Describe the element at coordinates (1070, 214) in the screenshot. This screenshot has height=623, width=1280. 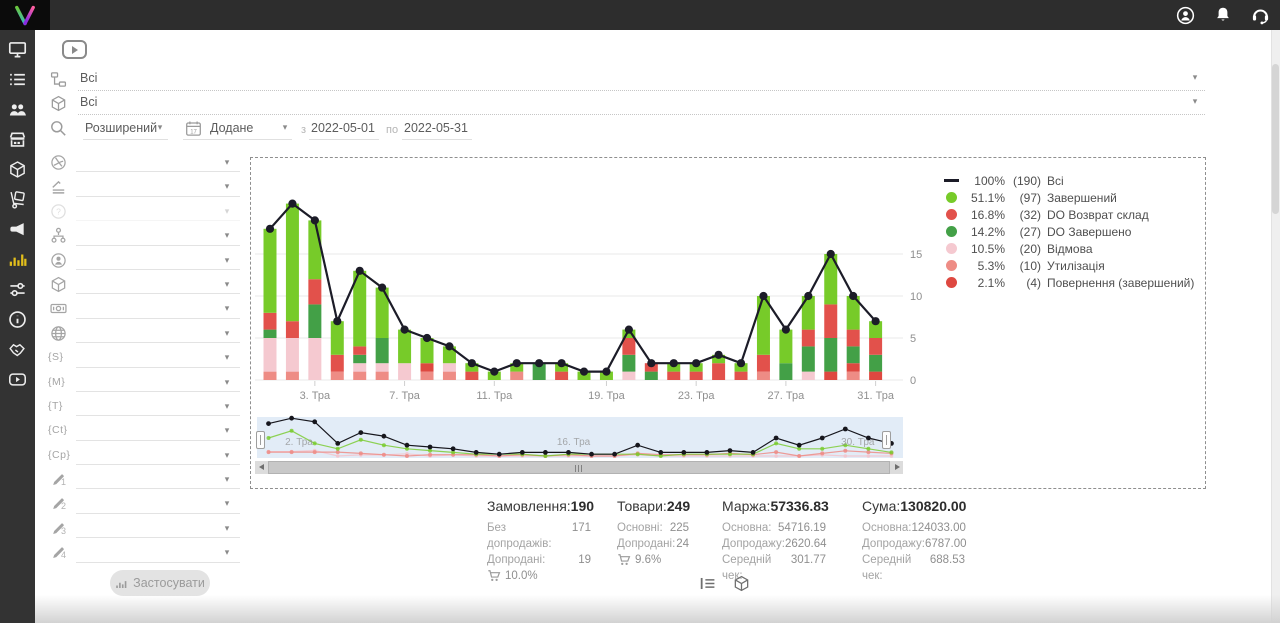
I see `legend-item: 16.8% (32) DO Возврат склад` at that location.